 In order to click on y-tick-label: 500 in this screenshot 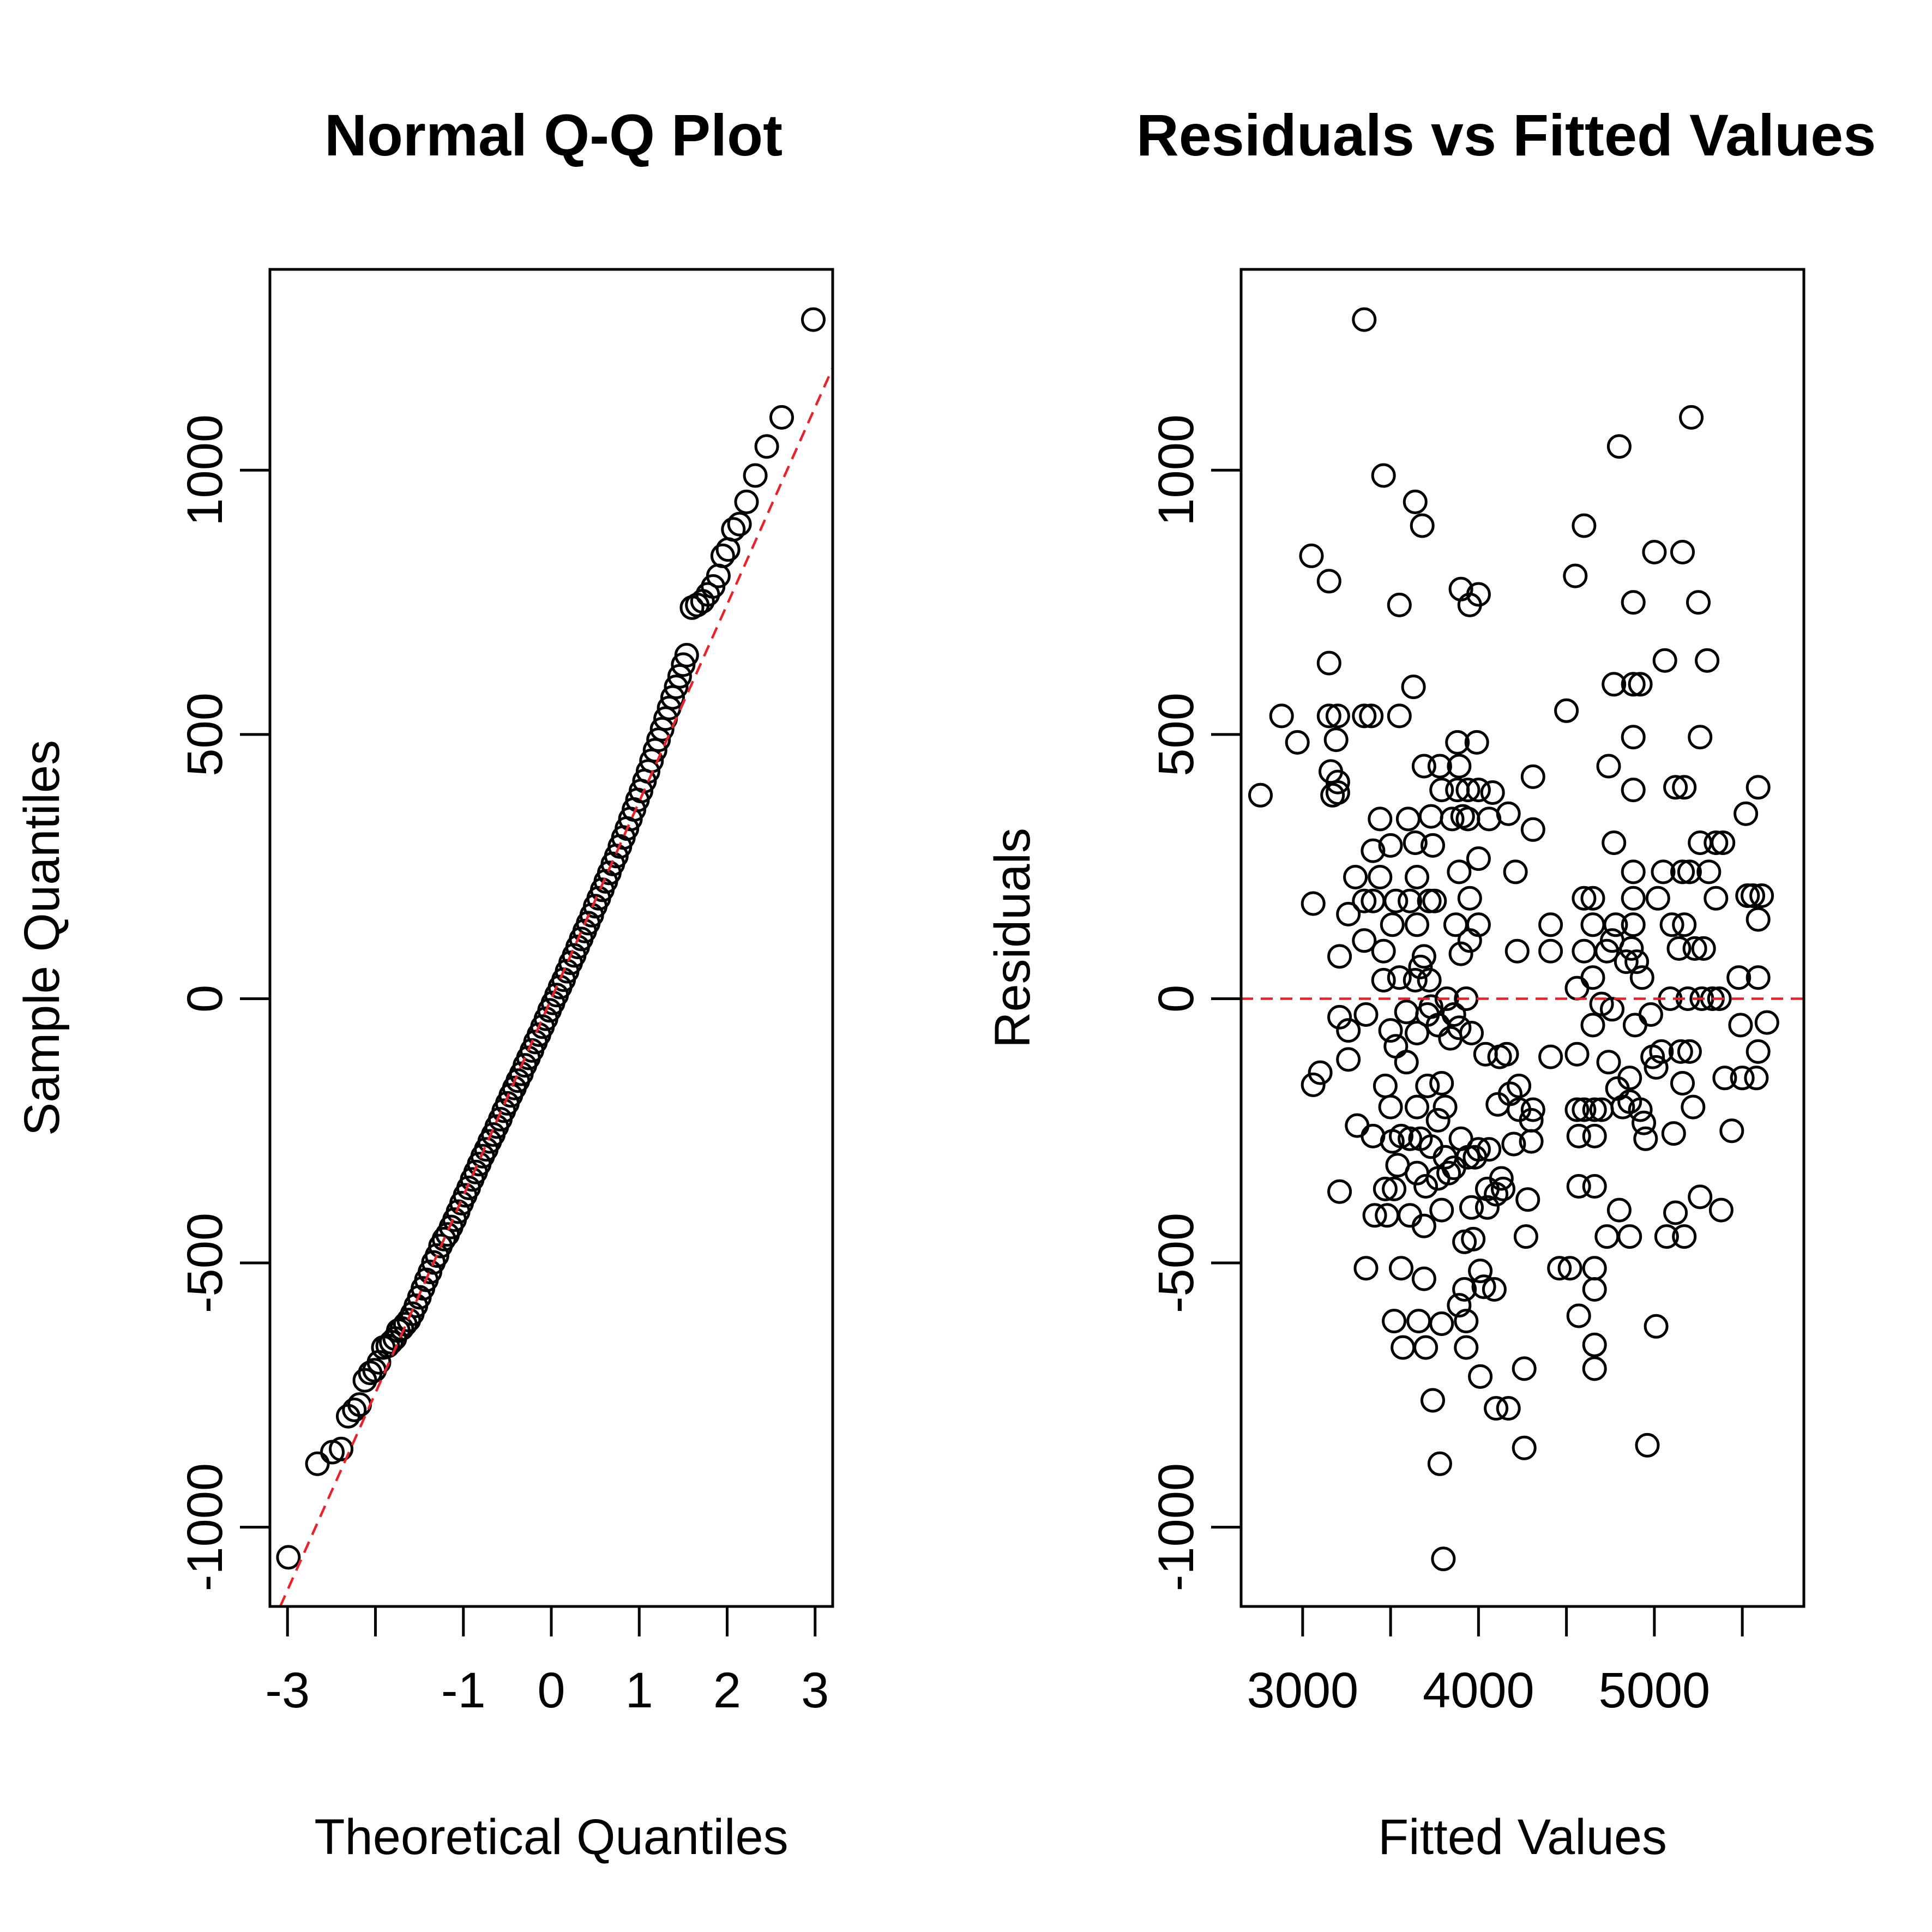, I will do `click(1176, 735)`.